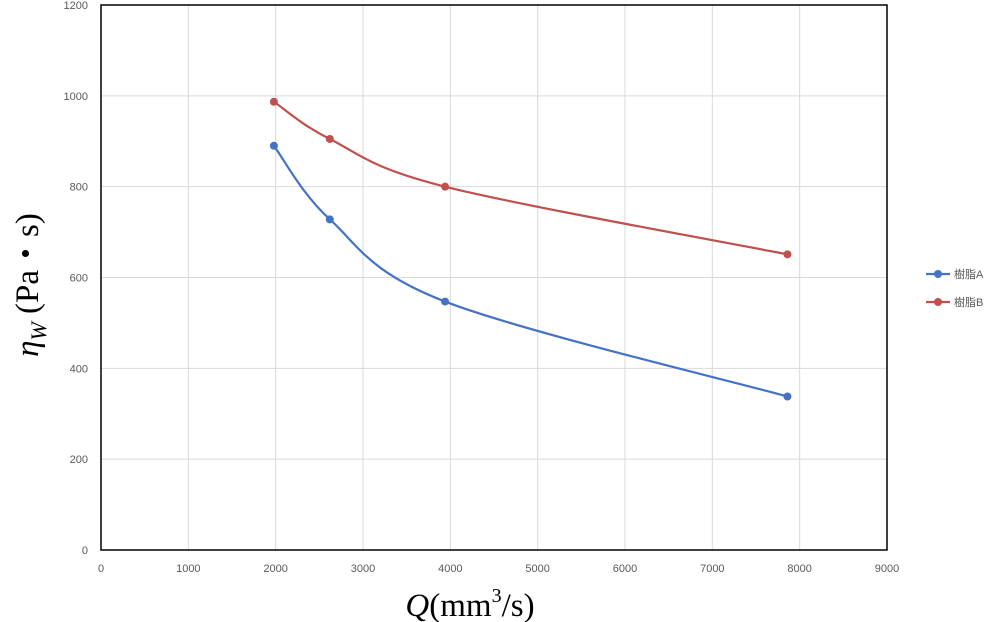 This screenshot has height=622, width=1000. I want to click on y-axis-title: ηW (Pa・s), so click(30, 285).